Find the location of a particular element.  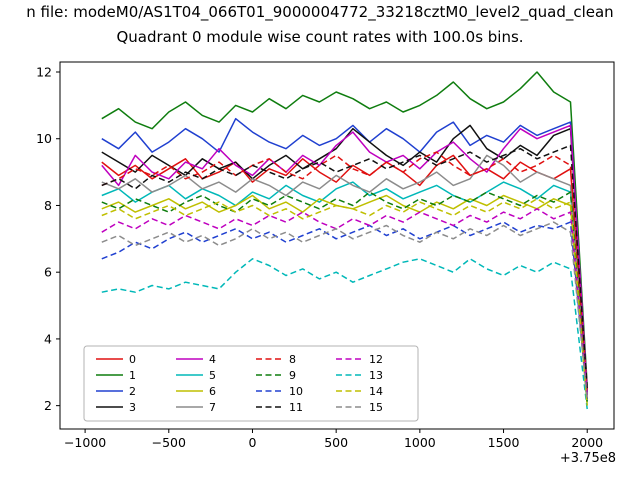

legend-label-4: 4 is located at coordinates (212, 359).